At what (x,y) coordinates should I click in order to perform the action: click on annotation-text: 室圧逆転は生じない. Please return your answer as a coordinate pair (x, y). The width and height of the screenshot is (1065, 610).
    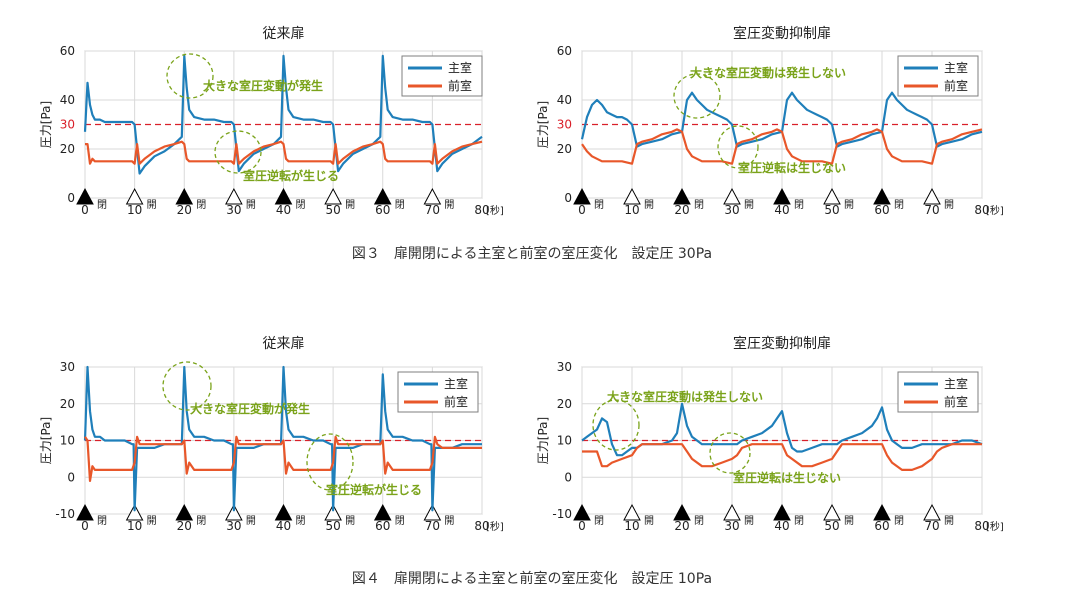
    Looking at the image, I should click on (792, 167).